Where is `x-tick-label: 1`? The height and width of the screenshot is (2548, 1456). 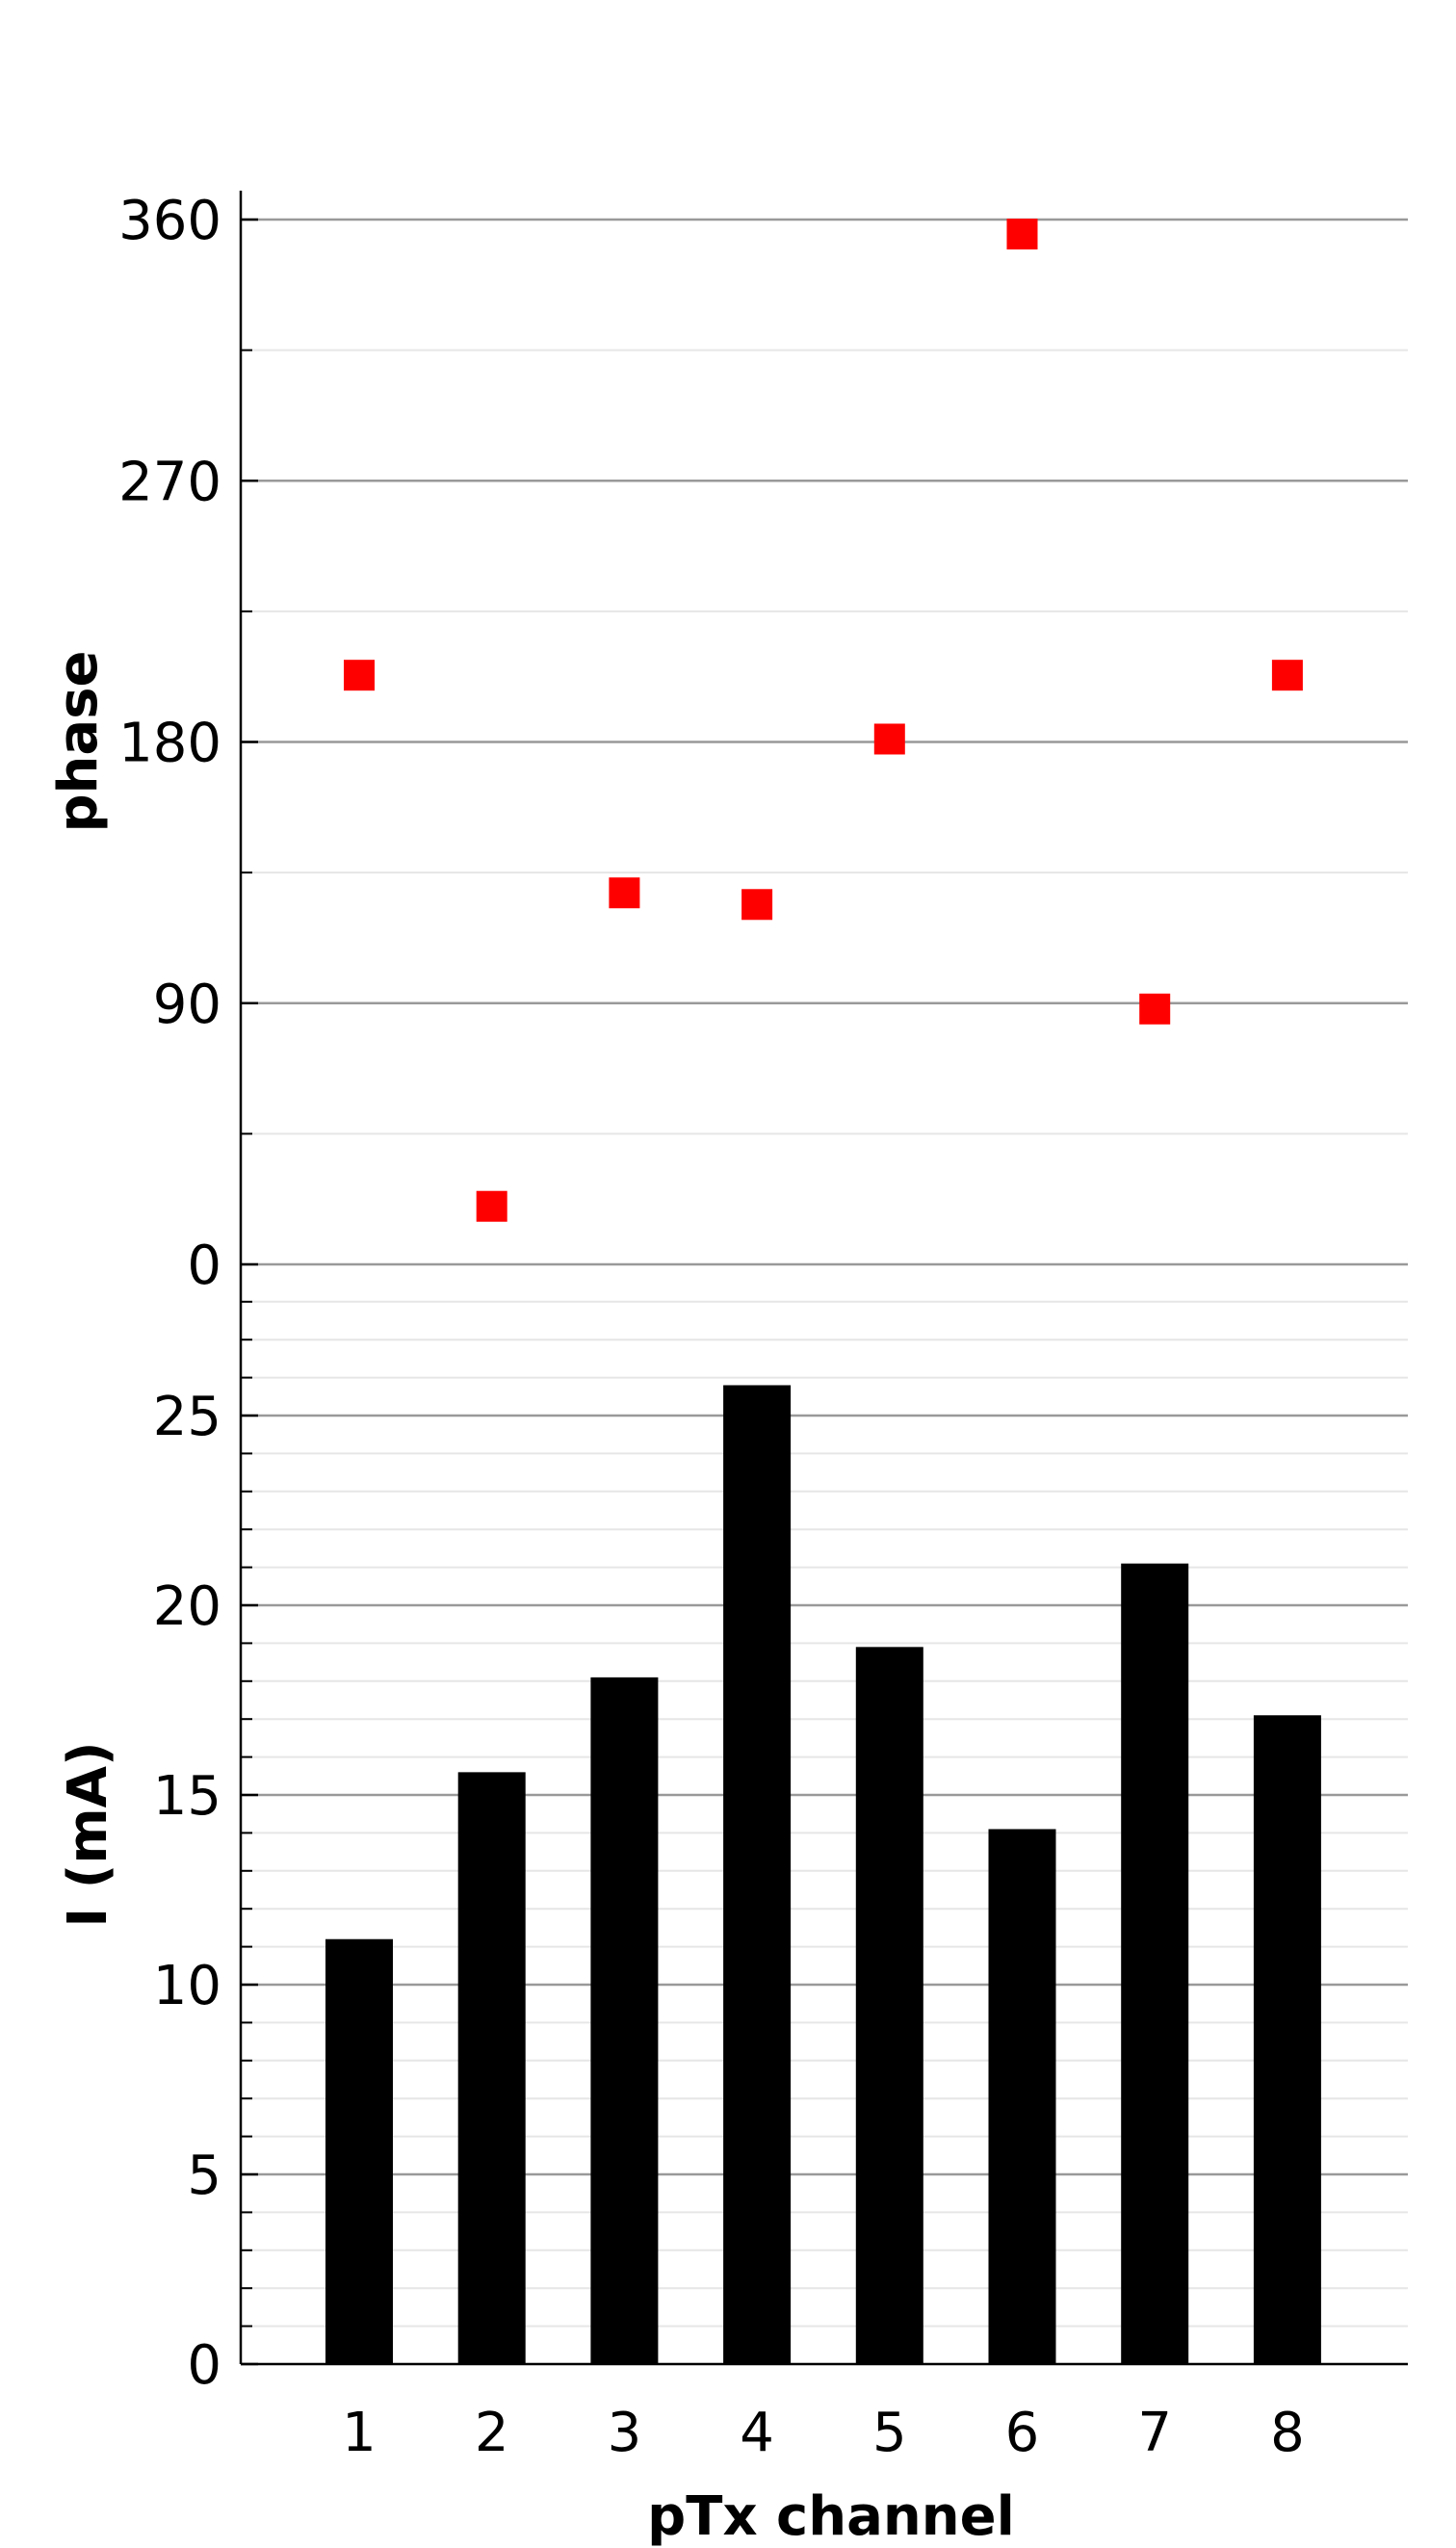
x-tick-label: 1 is located at coordinates (359, 2433).